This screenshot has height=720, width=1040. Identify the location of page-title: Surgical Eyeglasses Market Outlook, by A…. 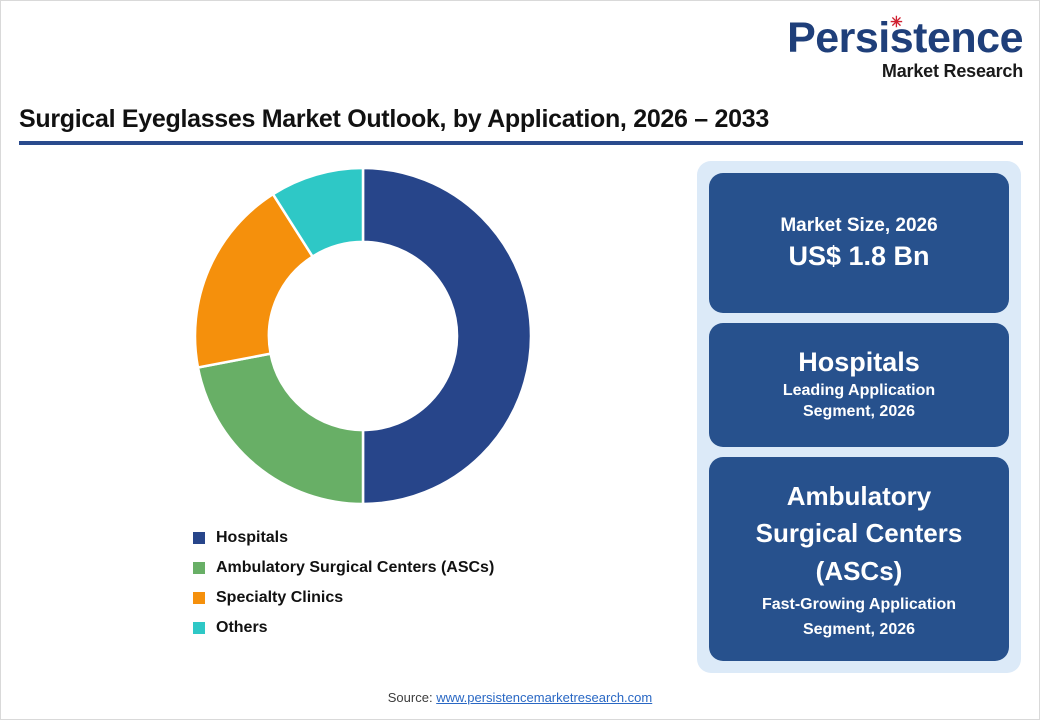
(394, 119).